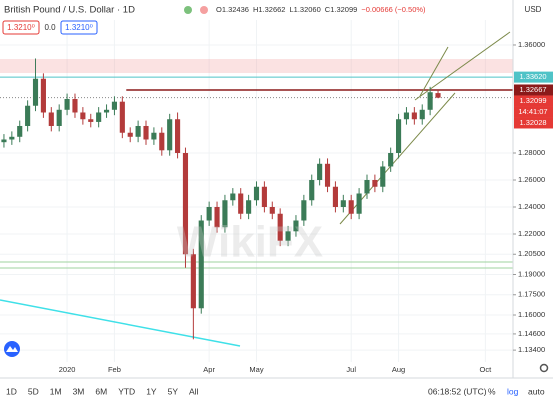 The width and height of the screenshot is (553, 403). What do you see at coordinates (531, 44) in the screenshot?
I see `y-tick-label: 1.36000` at bounding box center [531, 44].